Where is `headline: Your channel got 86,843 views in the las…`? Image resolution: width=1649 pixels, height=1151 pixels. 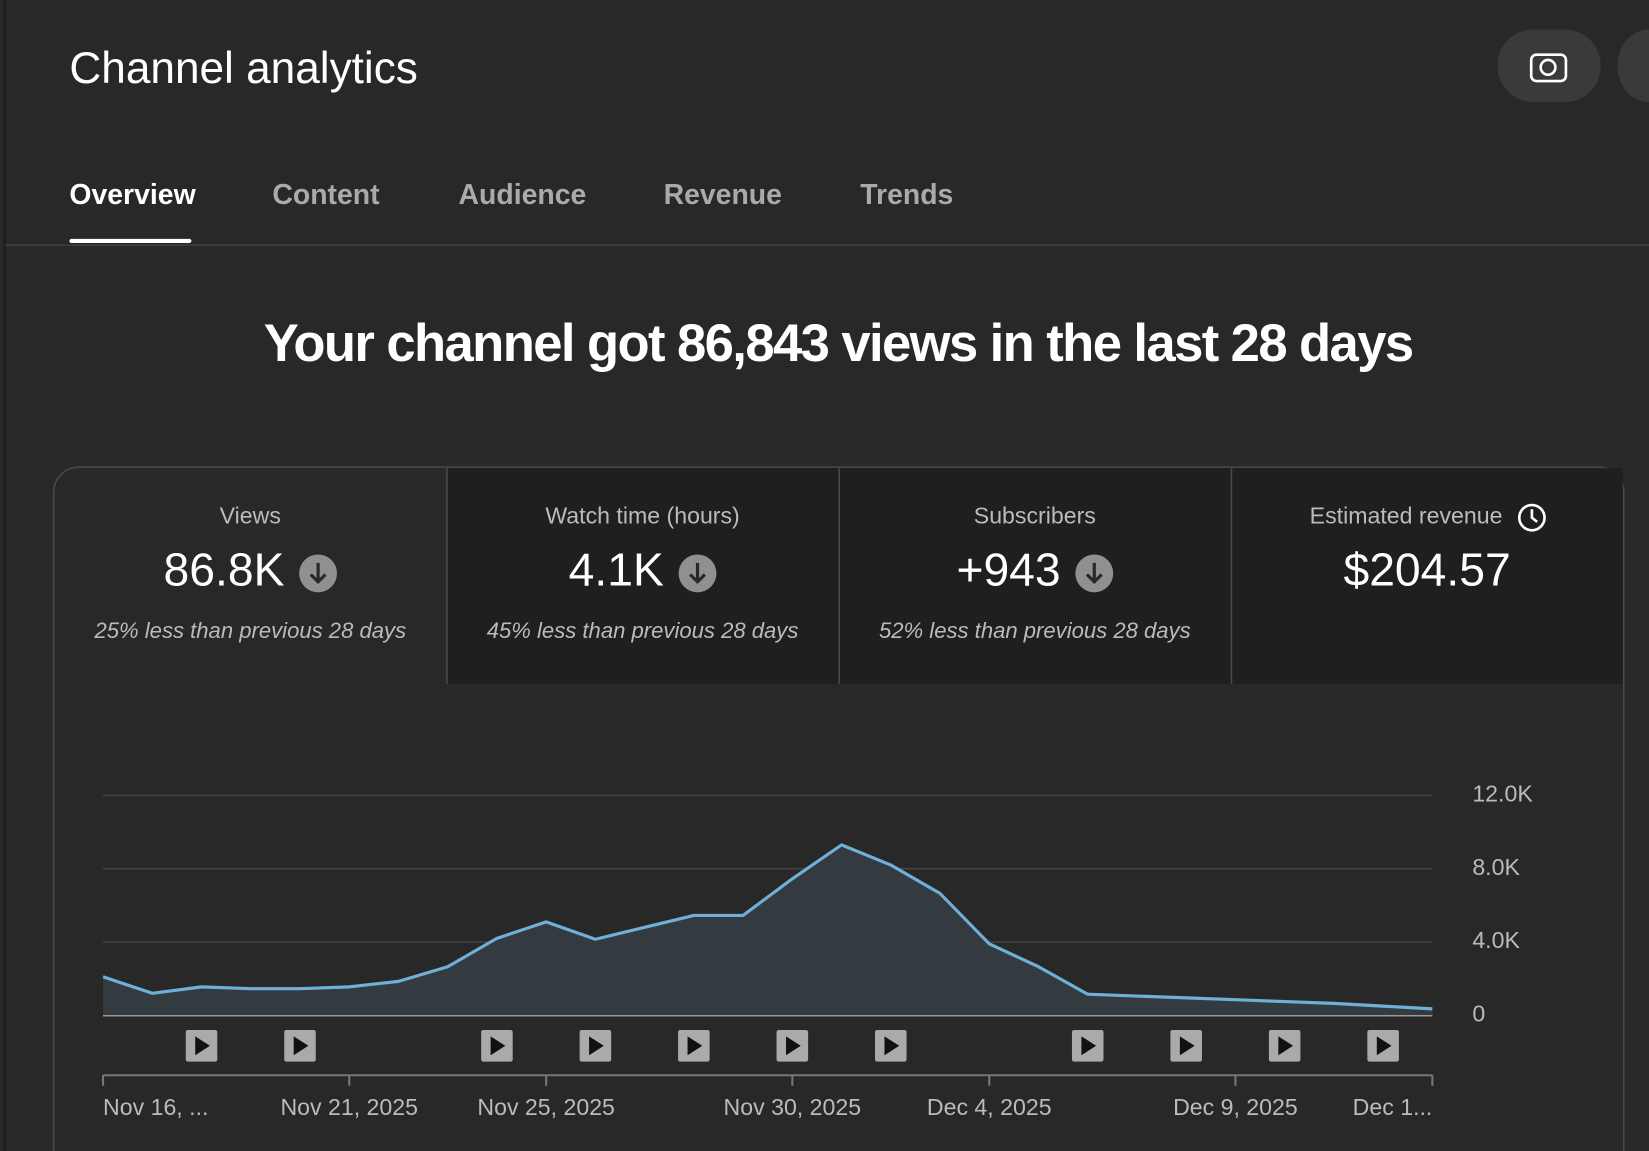 headline: Your channel got 86,843 views in the las… is located at coordinates (838, 343).